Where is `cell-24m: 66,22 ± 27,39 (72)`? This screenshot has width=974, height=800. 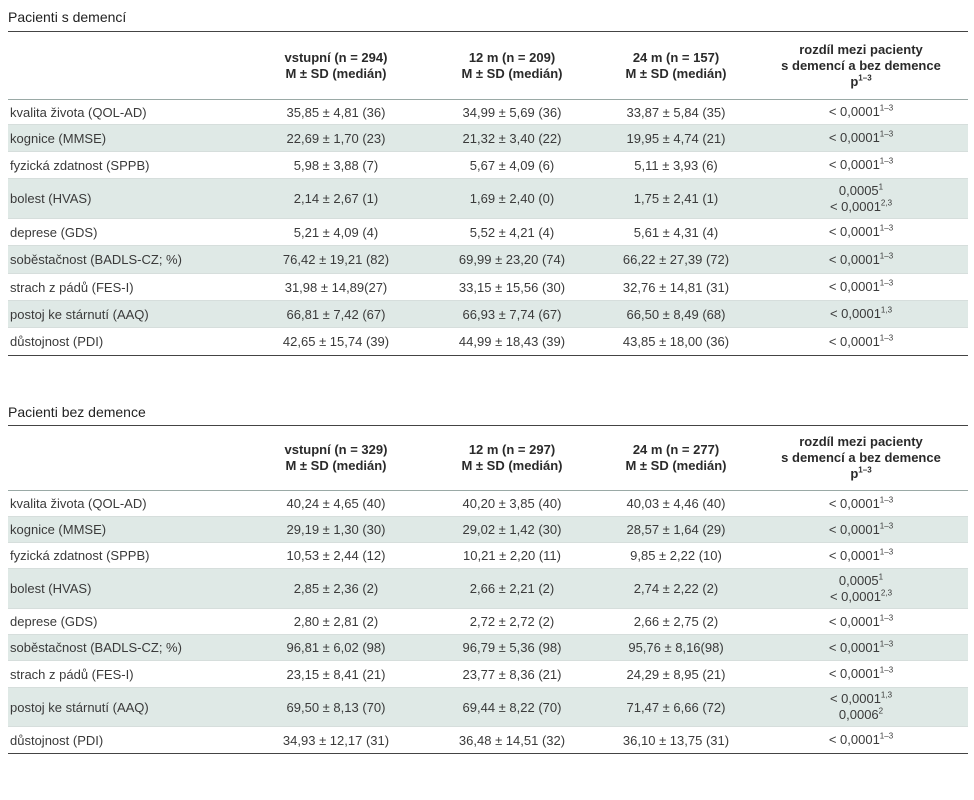 cell-24m: 66,22 ± 27,39 (72) is located at coordinates (676, 259).